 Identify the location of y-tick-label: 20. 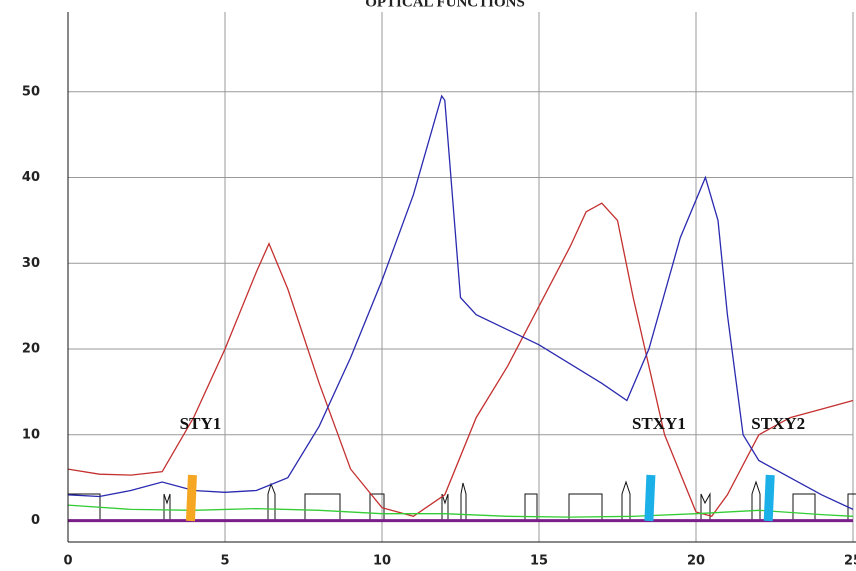
(31, 349).